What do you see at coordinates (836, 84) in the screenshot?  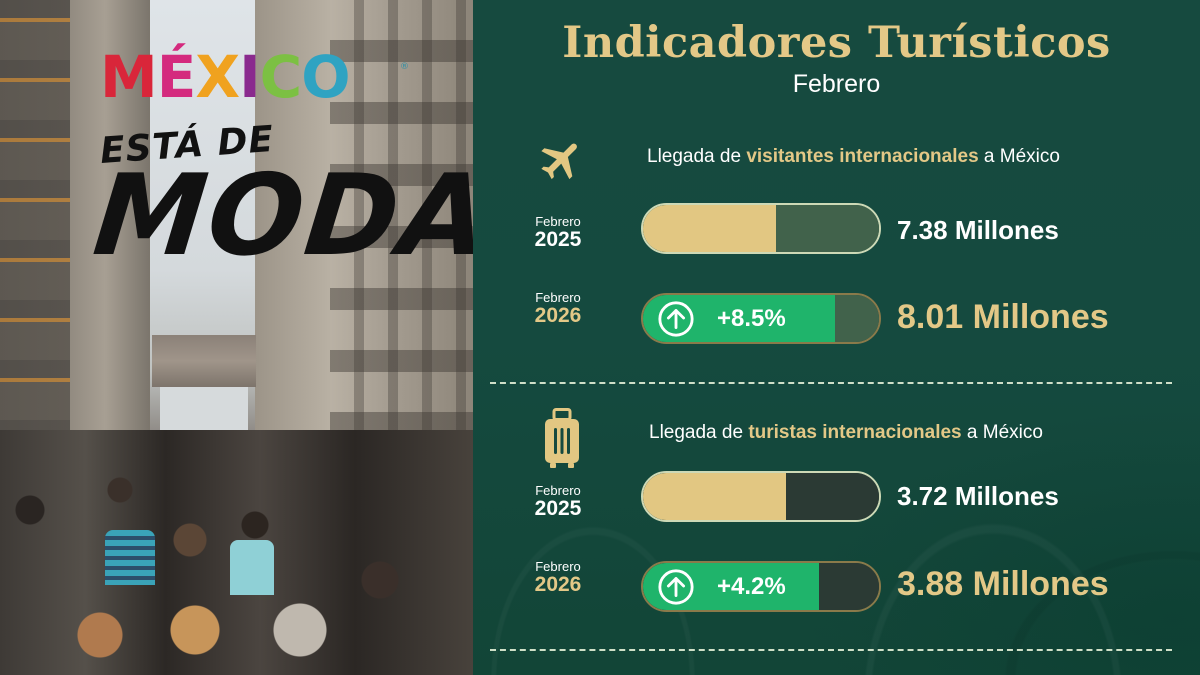 I see `page-subtitle: Febrero` at bounding box center [836, 84].